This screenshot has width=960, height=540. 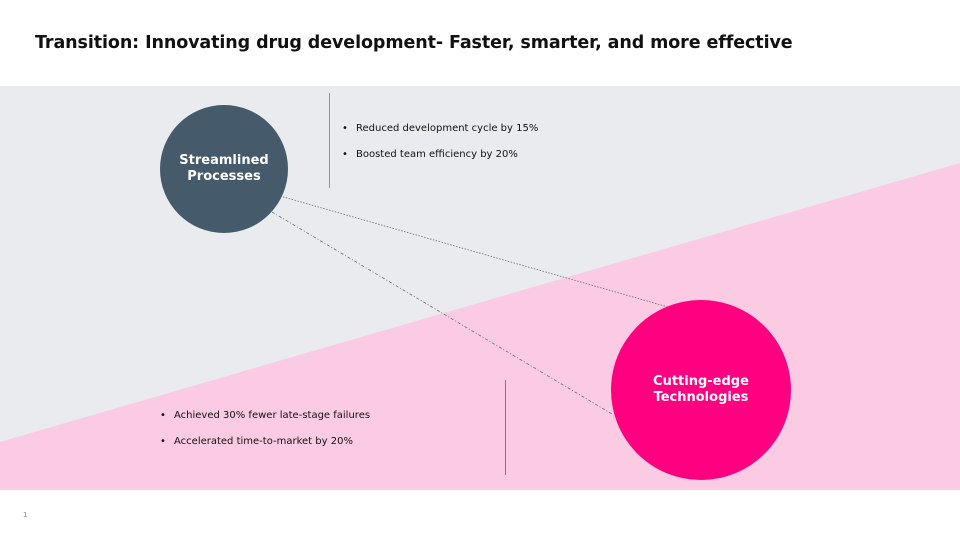 I want to click on cutting-edge-technologies-label: Cutting-edge Technologies, so click(x=701, y=389).